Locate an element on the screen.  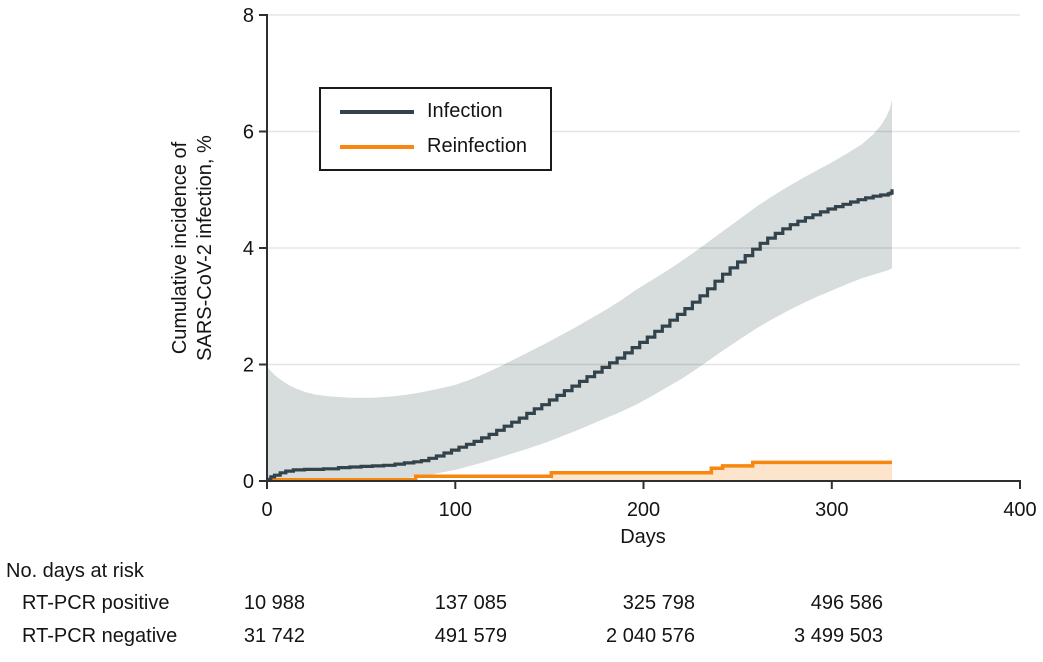
y-tick-label-4: 4 is located at coordinates (248, 249).